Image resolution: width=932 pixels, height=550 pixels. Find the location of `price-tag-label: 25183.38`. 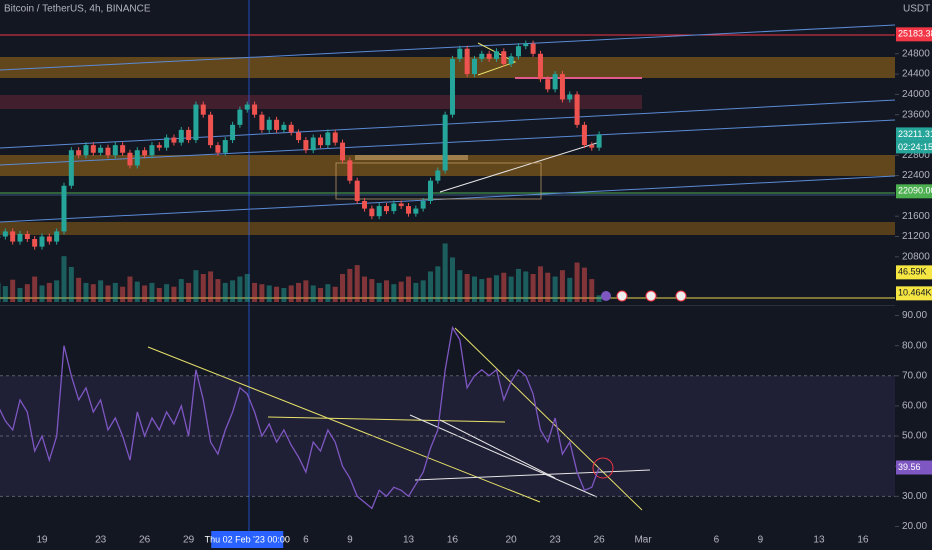

price-tag-label: 25183.38 is located at coordinates (915, 34).